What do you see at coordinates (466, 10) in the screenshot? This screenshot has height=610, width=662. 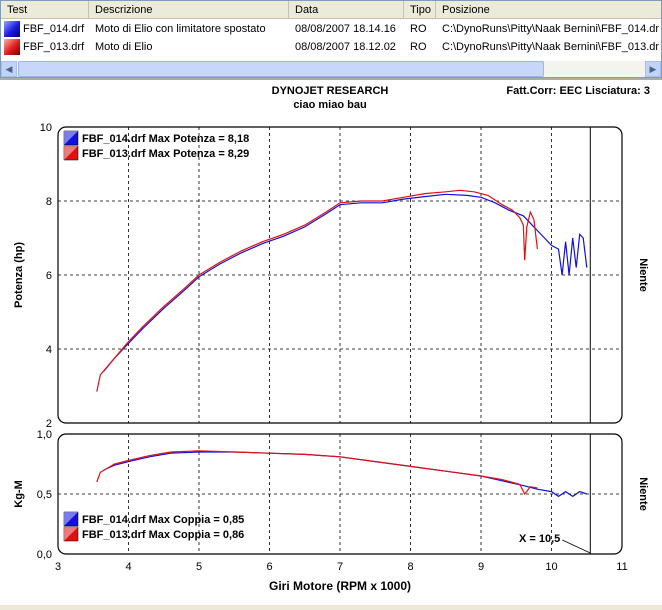 I see `col-header-posizione: Posizione` at bounding box center [466, 10].